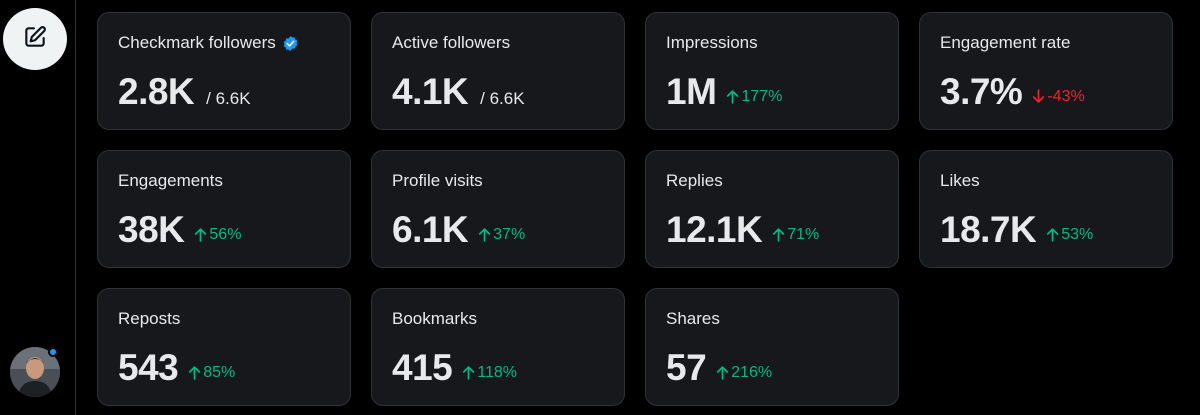  Describe the element at coordinates (498, 347) in the screenshot. I see `card-bookmarks: Bookmarks 415 118%` at that location.